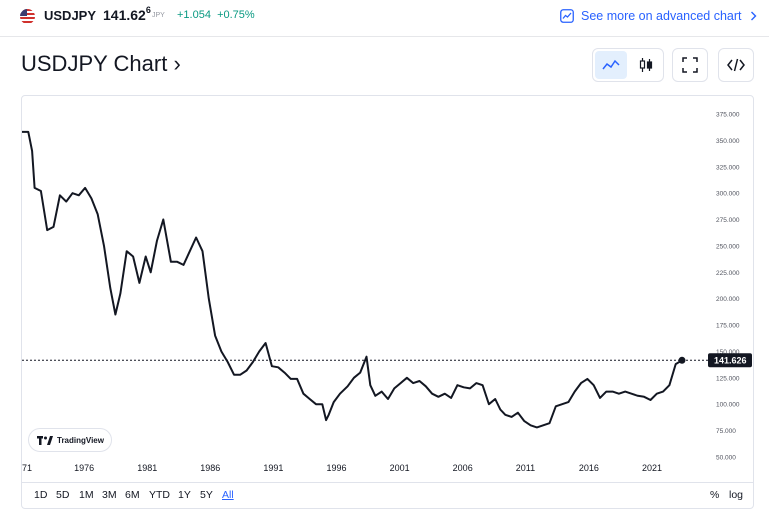  What do you see at coordinates (728, 326) in the screenshot?
I see `y-tick-label: 175.000` at bounding box center [728, 326].